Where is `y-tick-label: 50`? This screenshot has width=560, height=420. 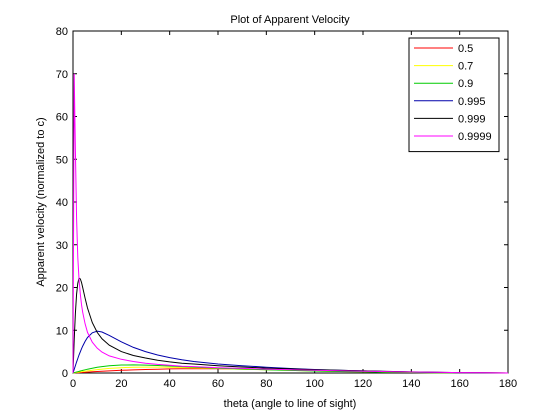 y-tick-label: 50 is located at coordinates (62, 160).